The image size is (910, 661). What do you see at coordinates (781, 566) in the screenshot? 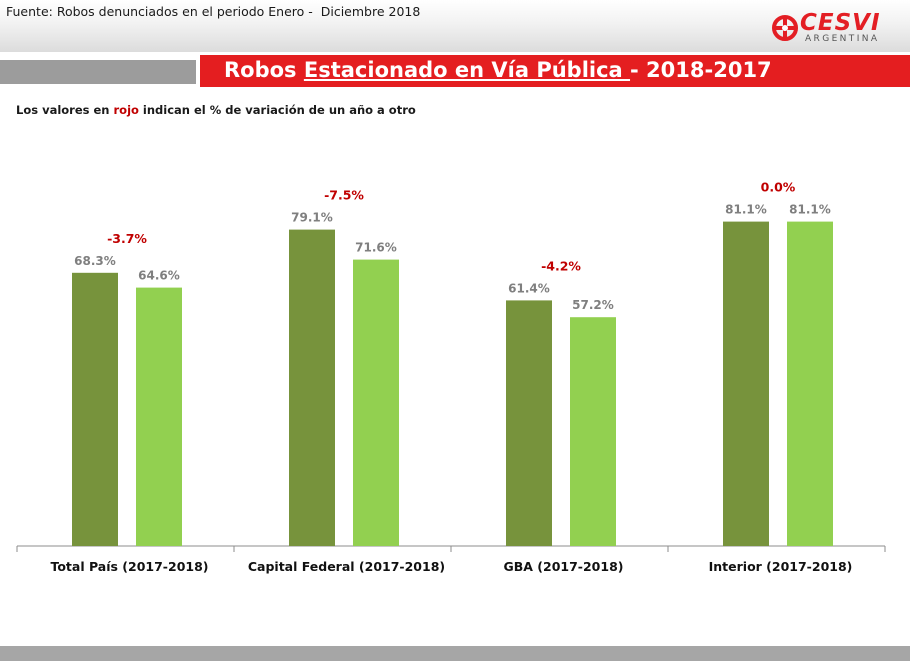
I see `category-label: Interior (2017-2018)` at bounding box center [781, 566].